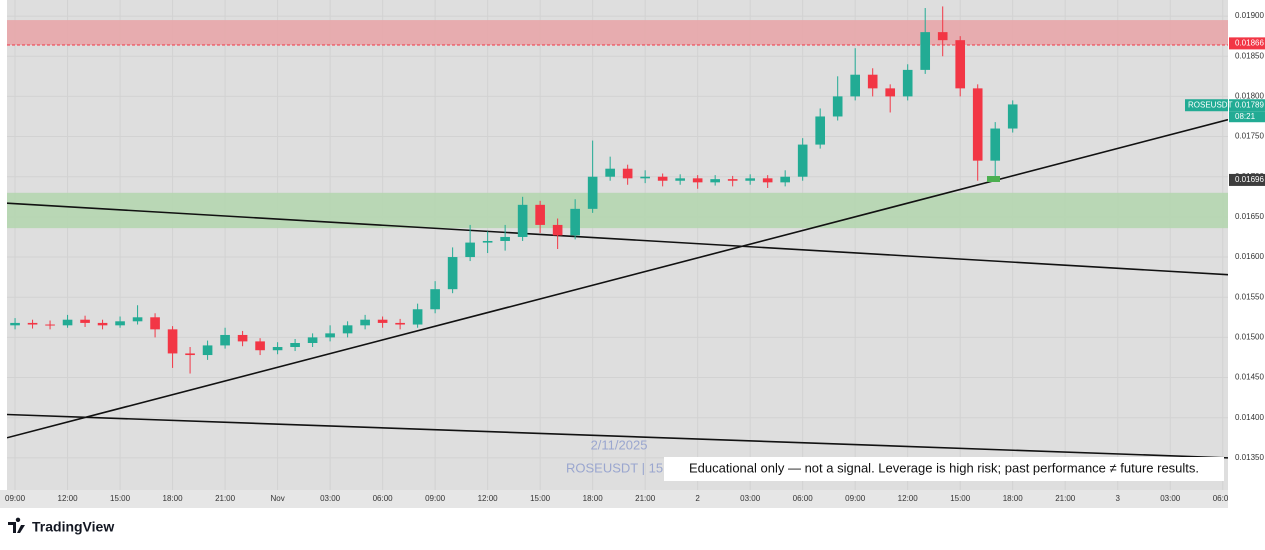  I want to click on marker, so click(993, 179).